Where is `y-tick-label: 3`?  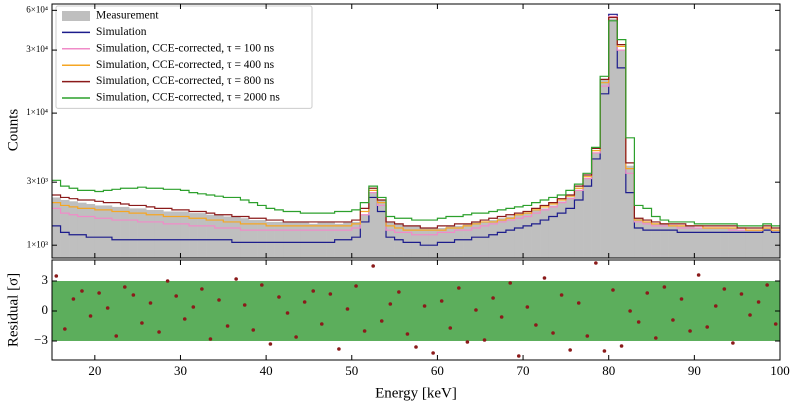
y-tick-label: 3 is located at coordinates (45, 279).